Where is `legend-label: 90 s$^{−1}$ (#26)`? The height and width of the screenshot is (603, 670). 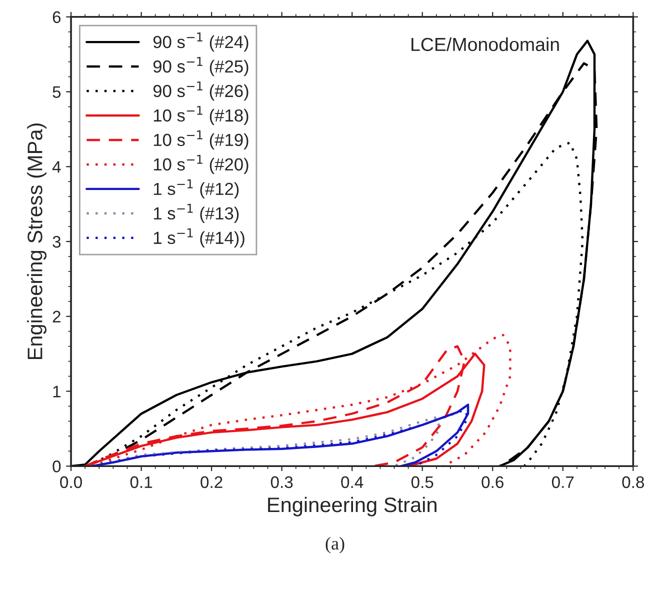 legend-label: 90 s$^{−1}$ (#26) is located at coordinates (200, 91).